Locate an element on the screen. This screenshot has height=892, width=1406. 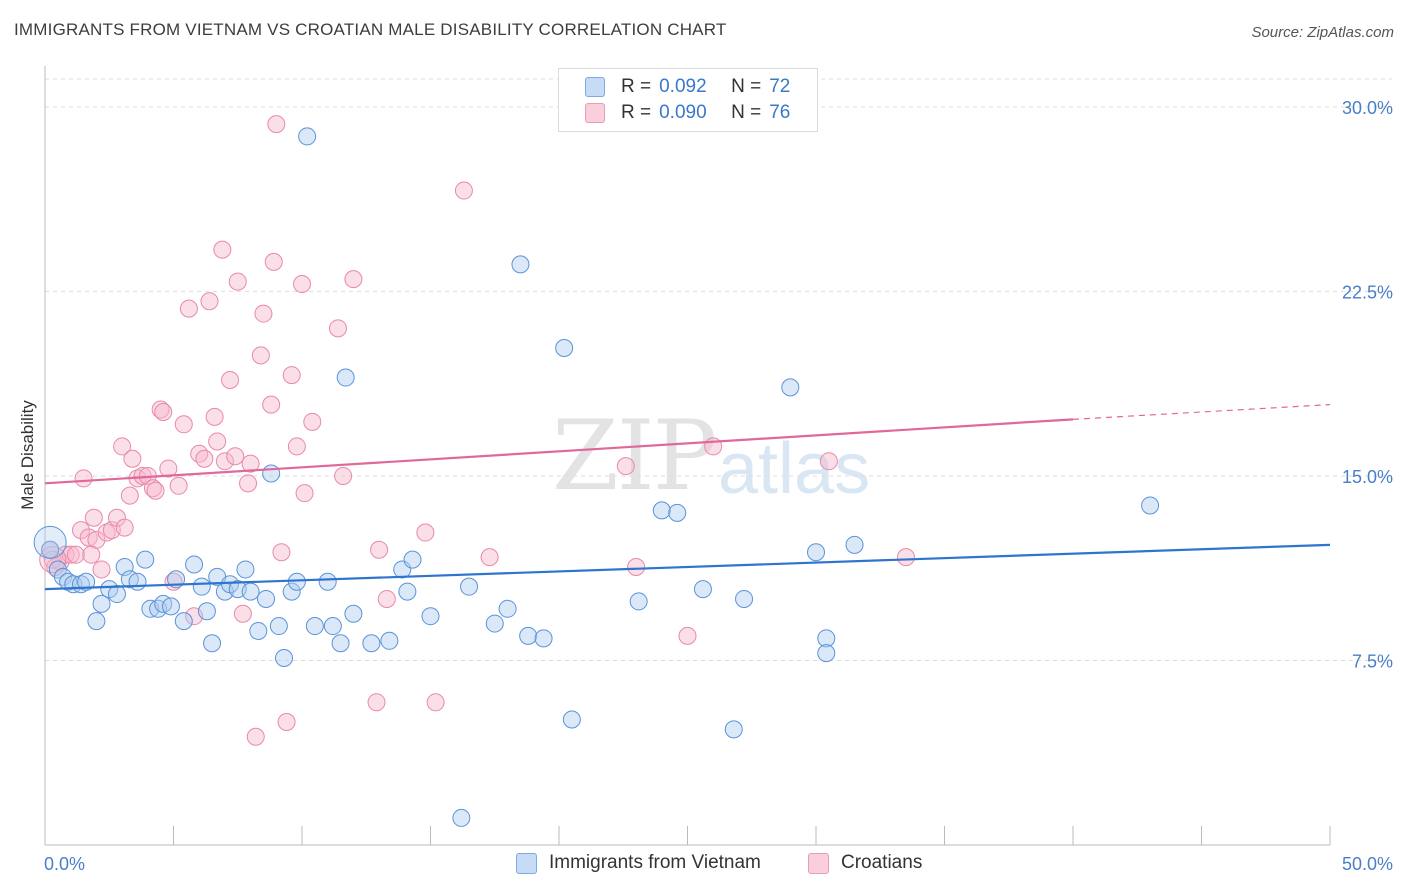
croatians-point-large is located at coordinates (53, 560).